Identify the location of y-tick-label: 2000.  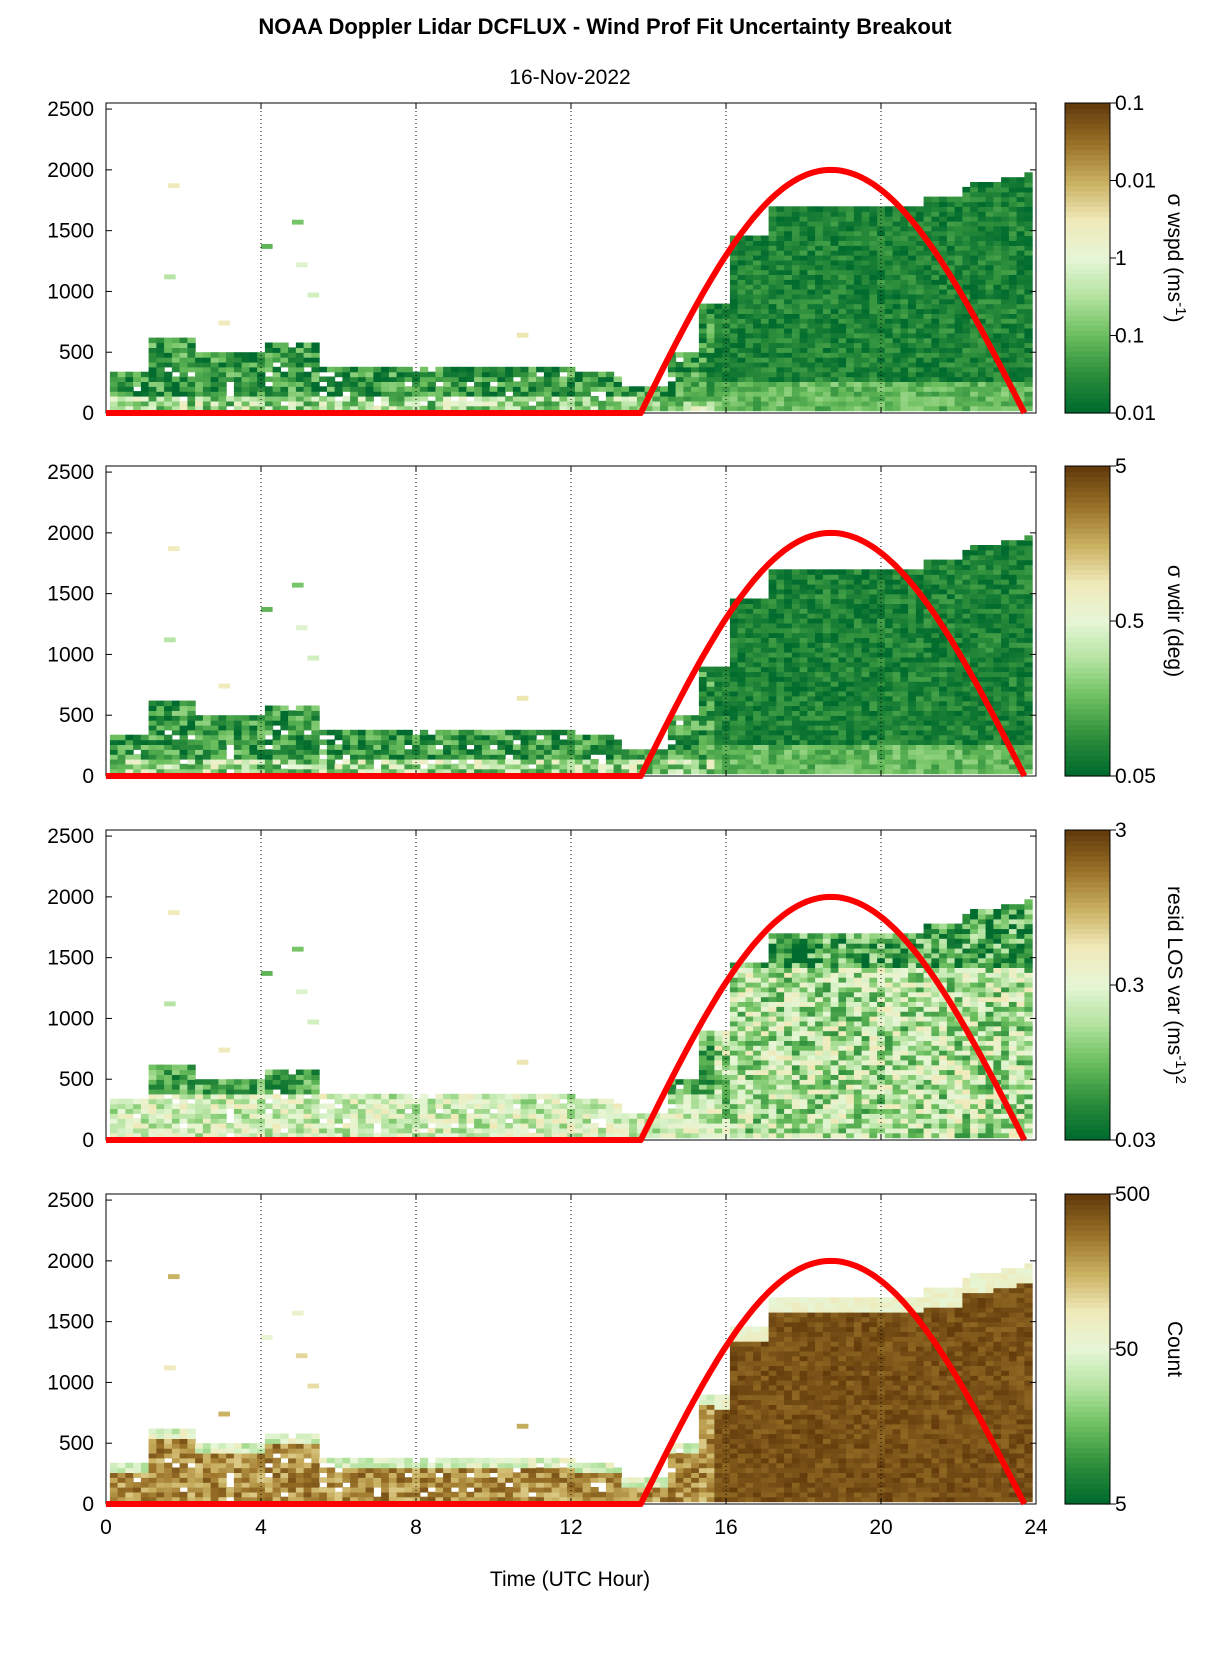
(70, 170).